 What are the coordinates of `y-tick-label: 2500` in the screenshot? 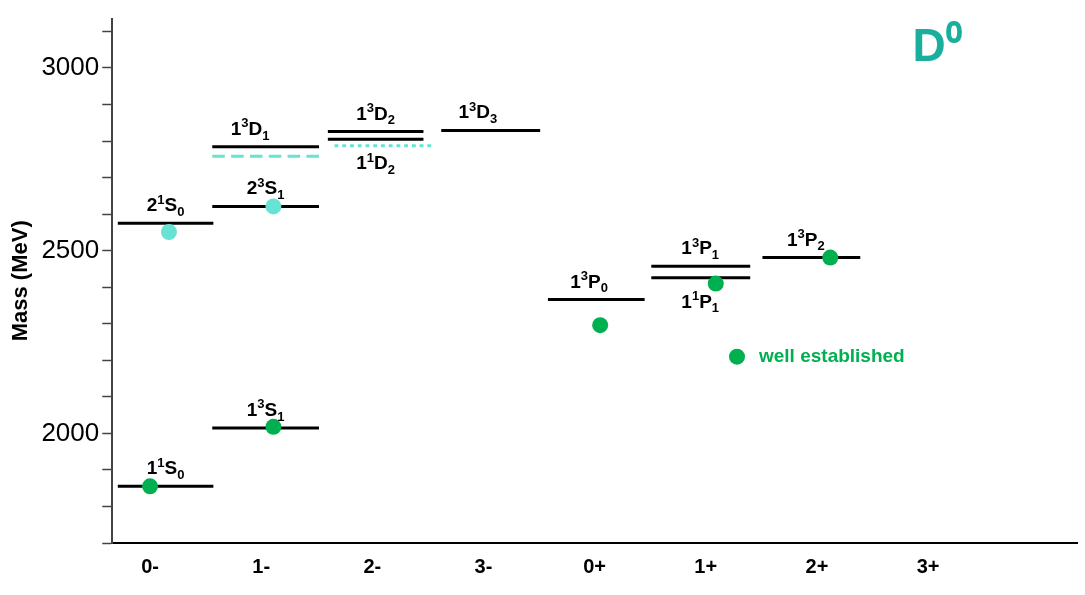 It's located at (70, 248).